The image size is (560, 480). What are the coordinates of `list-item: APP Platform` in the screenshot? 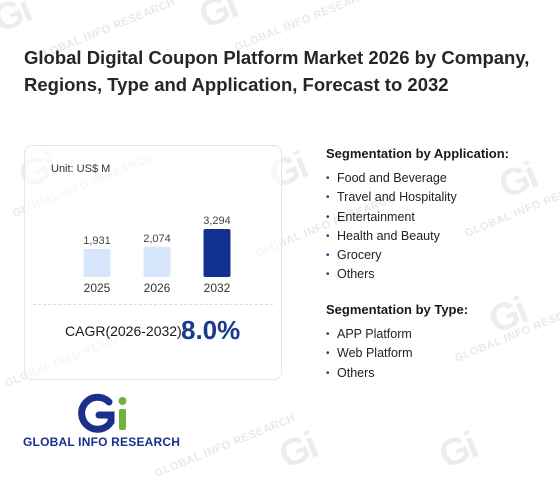 It's located at (397, 335).